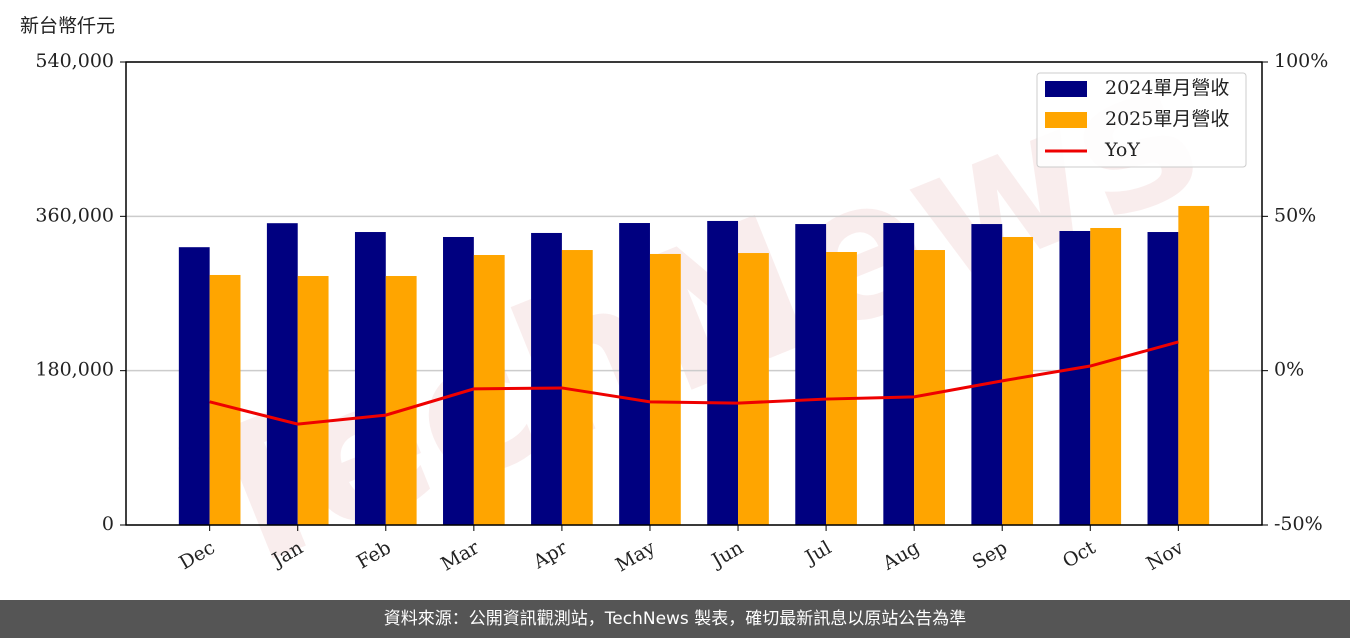 This screenshot has height=638, width=1350. Describe the element at coordinates (1298, 524) in the screenshot. I see `y2-tick-label: -50%` at that location.